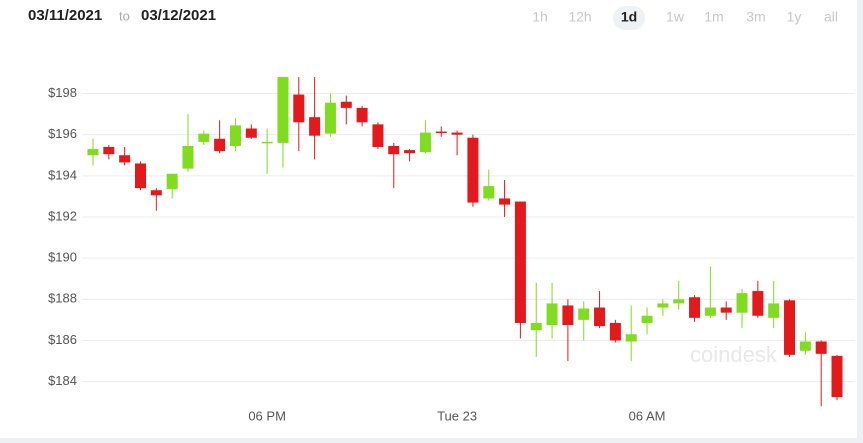 The height and width of the screenshot is (443, 863). Describe the element at coordinates (831, 17) in the screenshot. I see `range-button: all` at that location.